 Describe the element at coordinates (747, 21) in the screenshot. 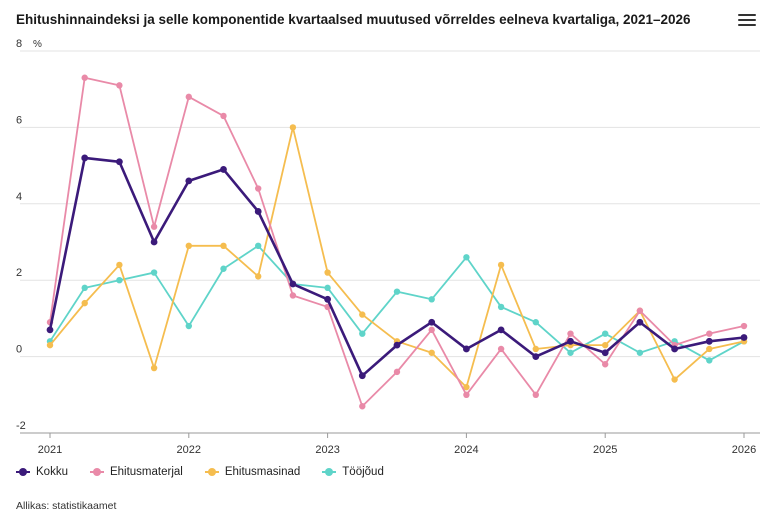

I see `hamburger-menu-icon` at that location.